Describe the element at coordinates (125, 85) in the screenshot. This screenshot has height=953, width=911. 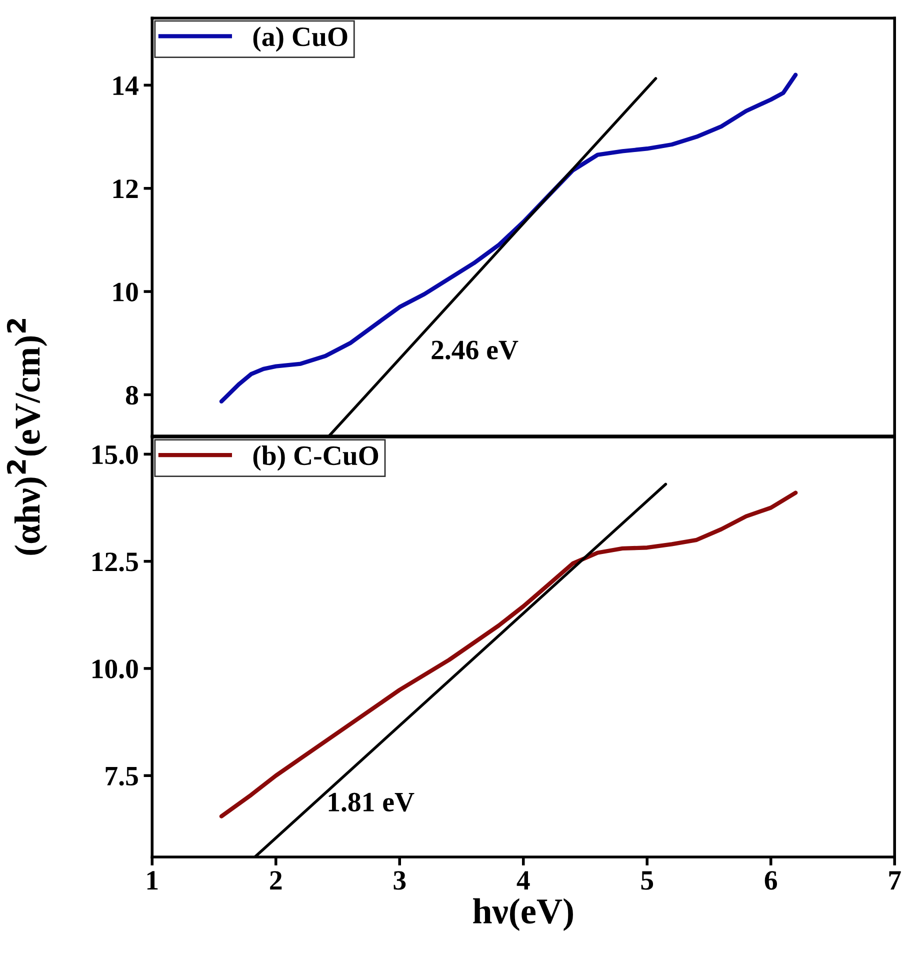
I see `y-tick-label: 14` at that location.